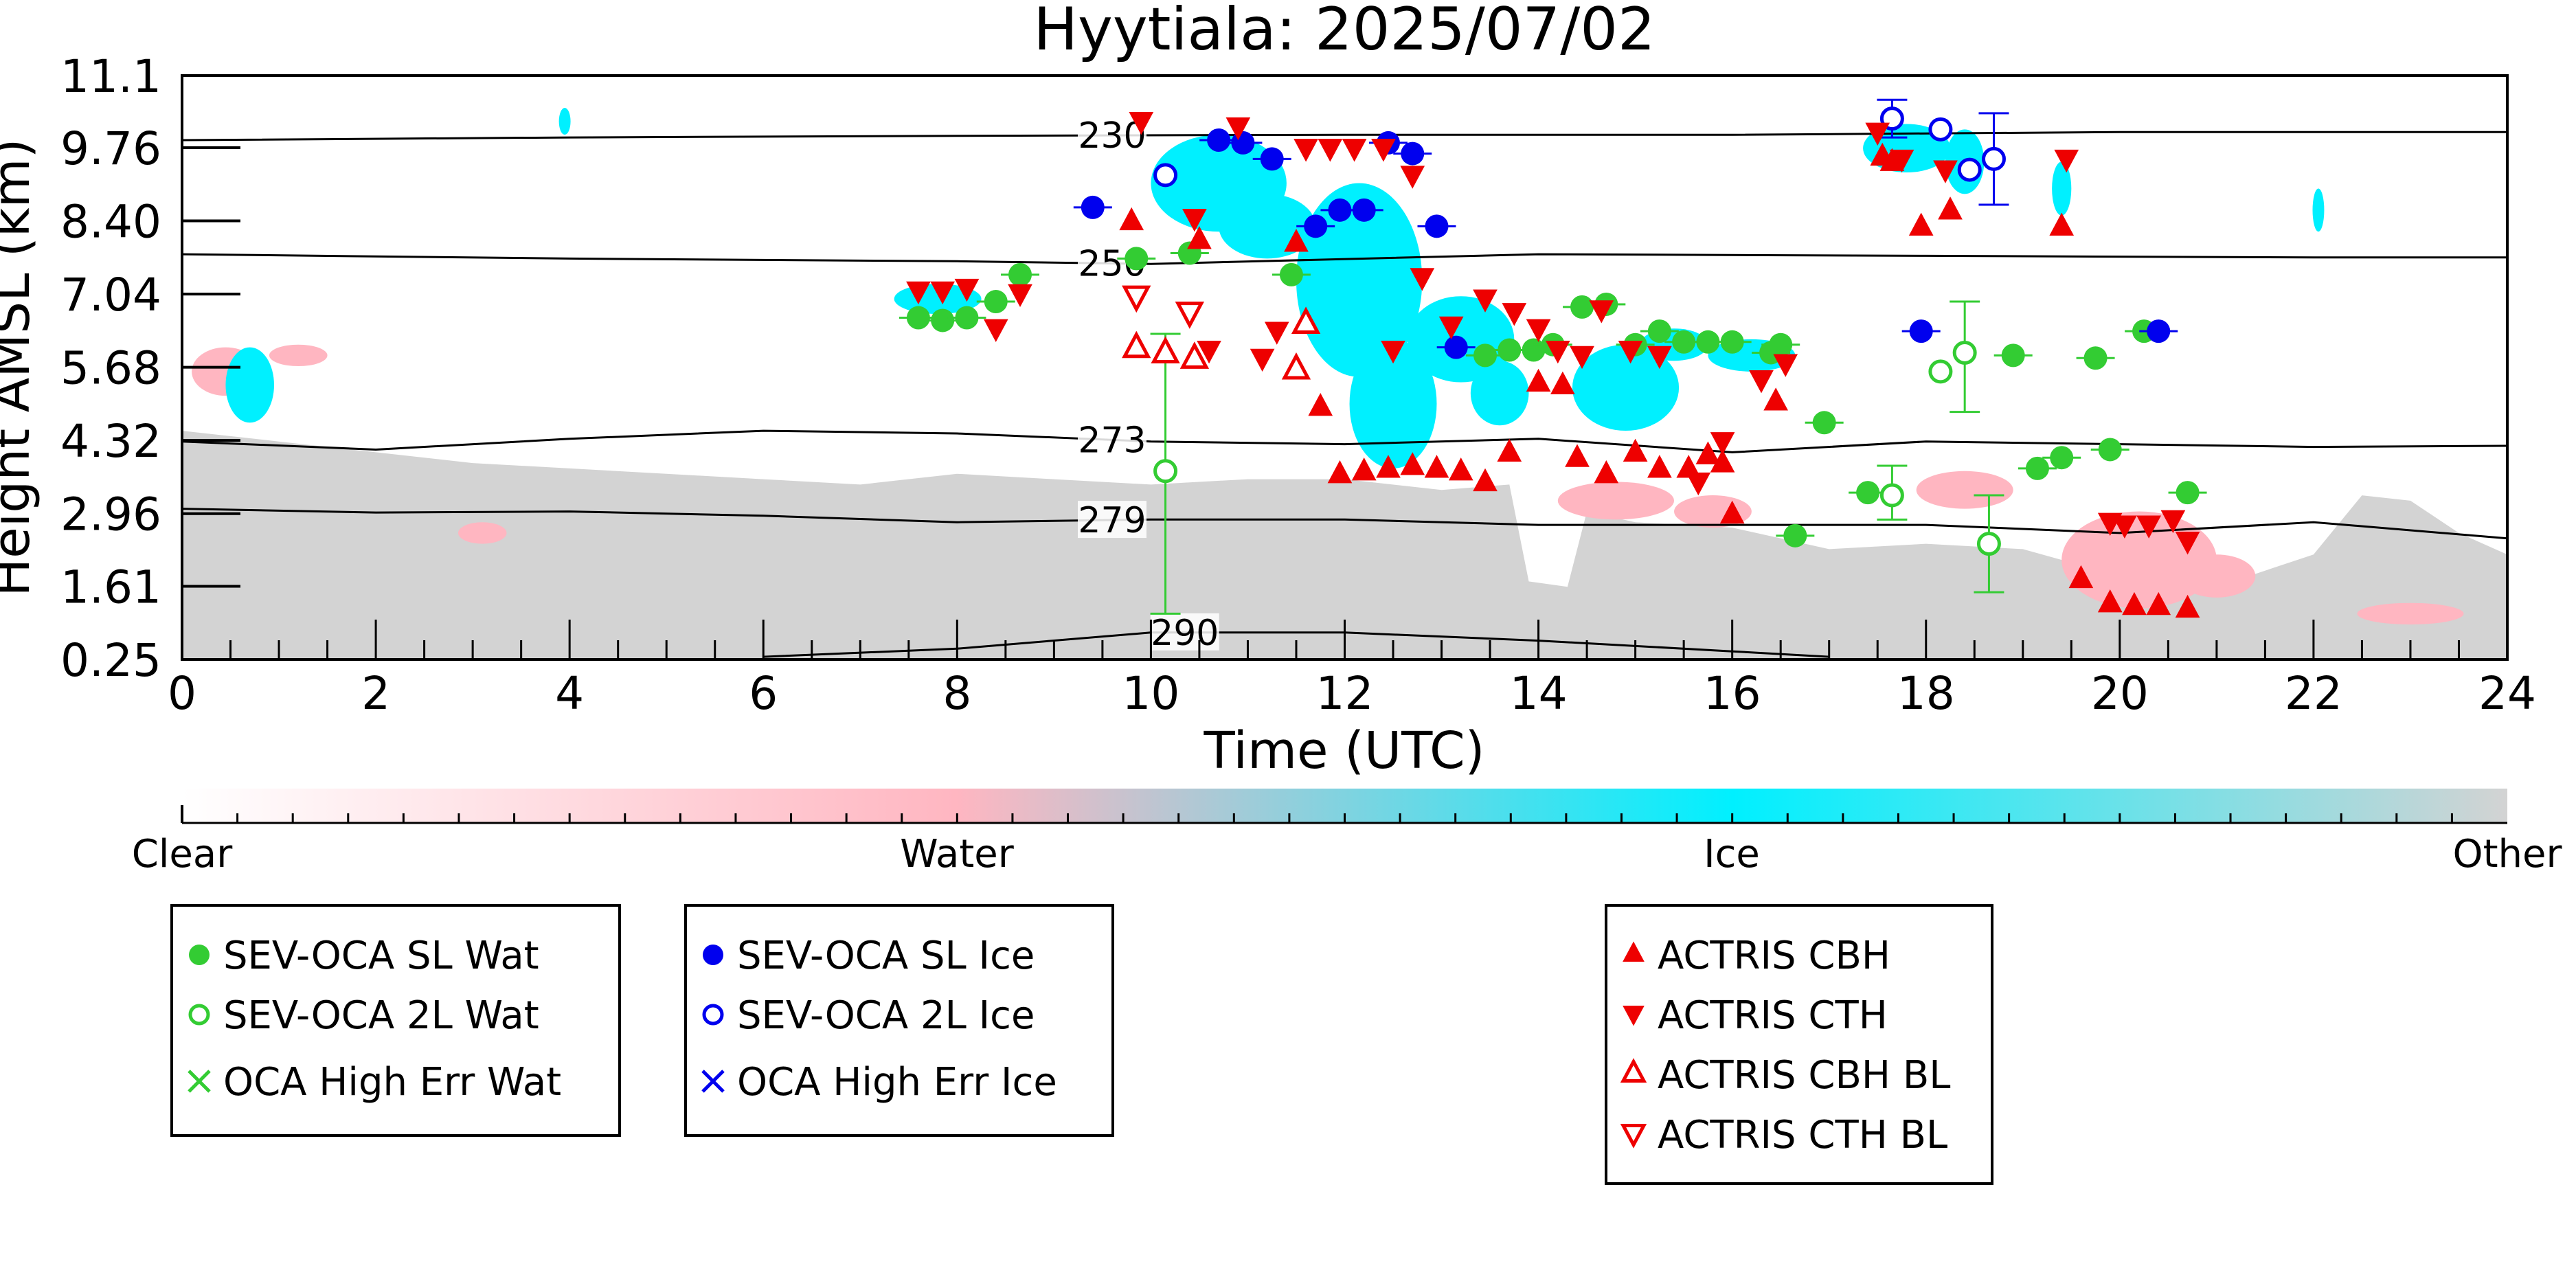 This screenshot has width=2576, height=1288. I want to click on contour-label: 273, so click(1112, 440).